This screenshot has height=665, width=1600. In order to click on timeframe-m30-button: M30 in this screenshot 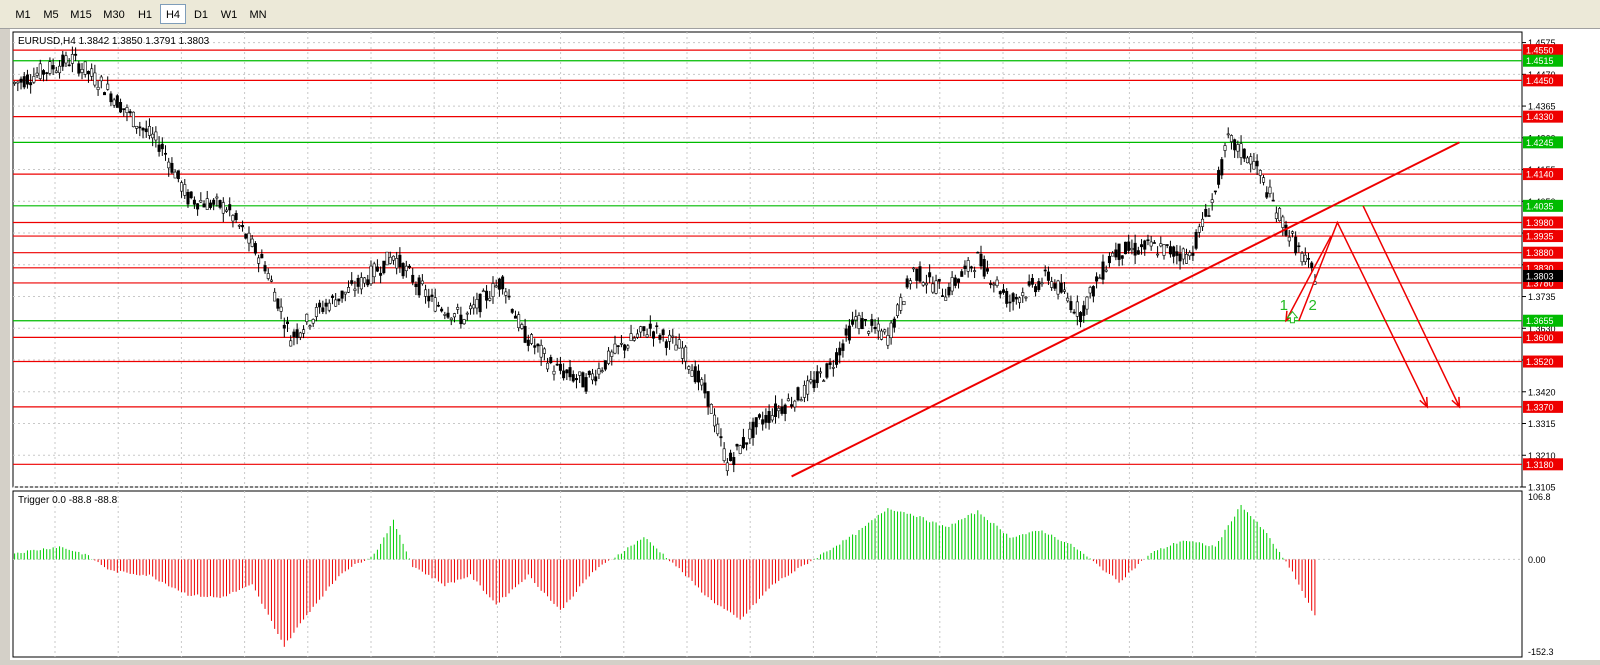, I will do `click(114, 15)`.